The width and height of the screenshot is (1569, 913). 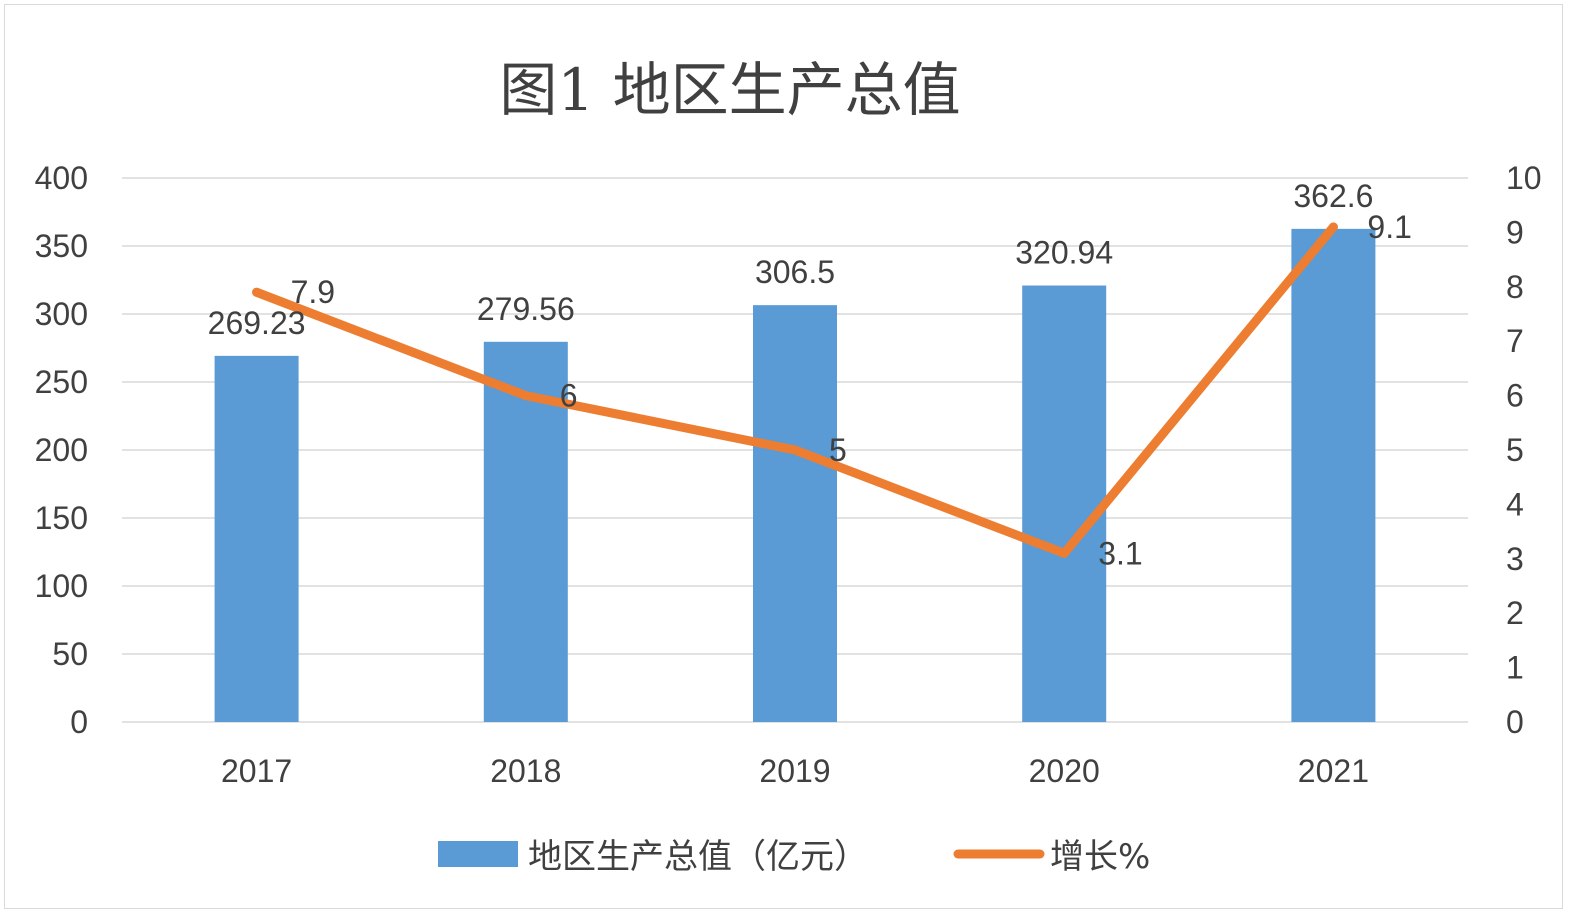 I want to click on x-tick-label: 2017, so click(x=256, y=771).